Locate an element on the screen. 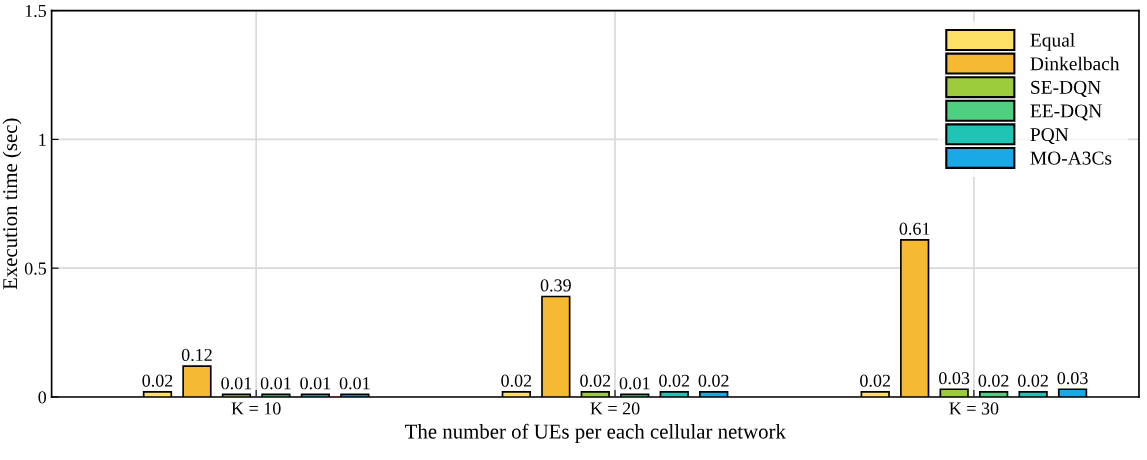 This screenshot has height=460, width=1147. legend-label: PQN is located at coordinates (1049, 136).